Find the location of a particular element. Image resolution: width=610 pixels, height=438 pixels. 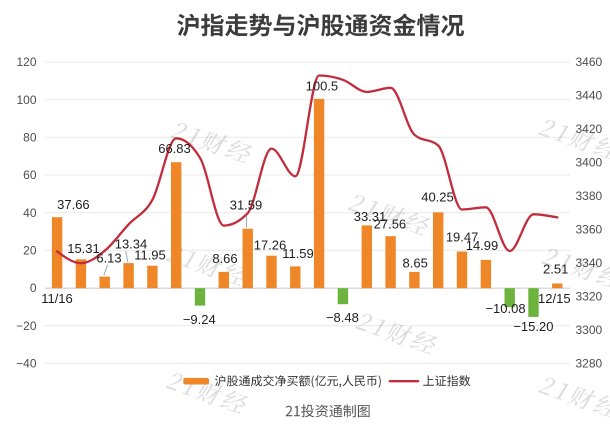

svg-text: 3300 is located at coordinates (589, 330).